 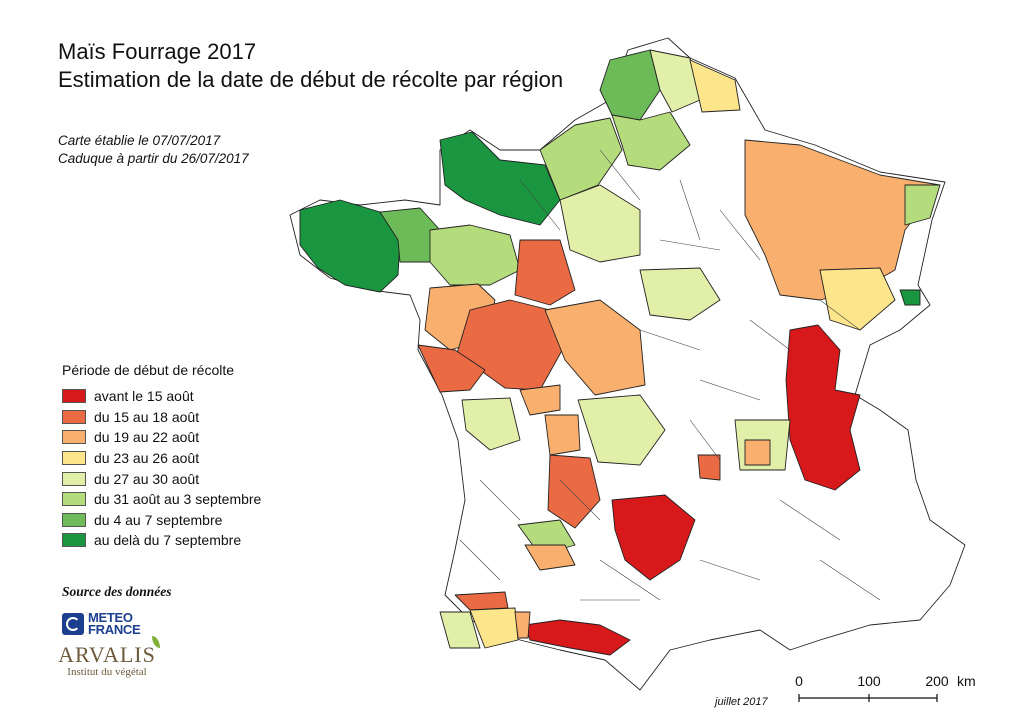 I want to click on arvalis-subtitle: Institut du végétal, so click(x=107, y=672).